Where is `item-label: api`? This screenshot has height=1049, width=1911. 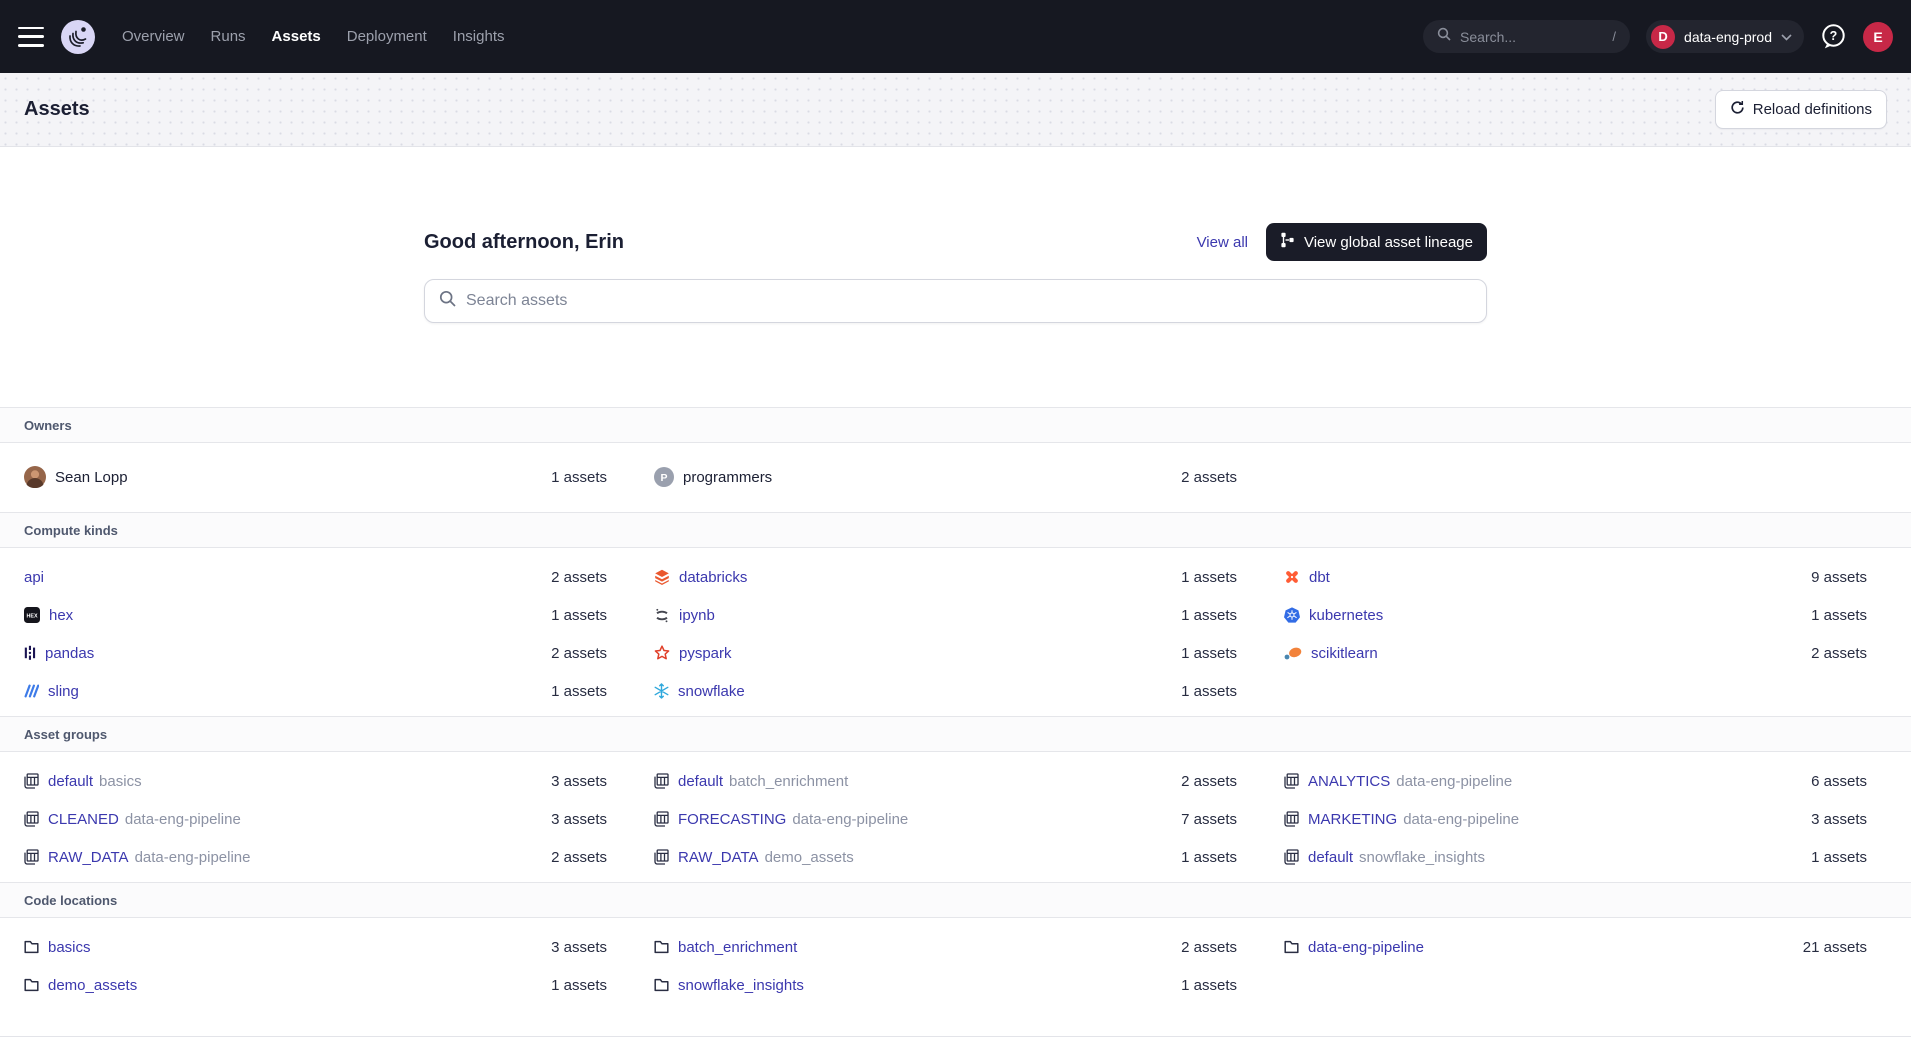 item-label: api is located at coordinates (34, 577).